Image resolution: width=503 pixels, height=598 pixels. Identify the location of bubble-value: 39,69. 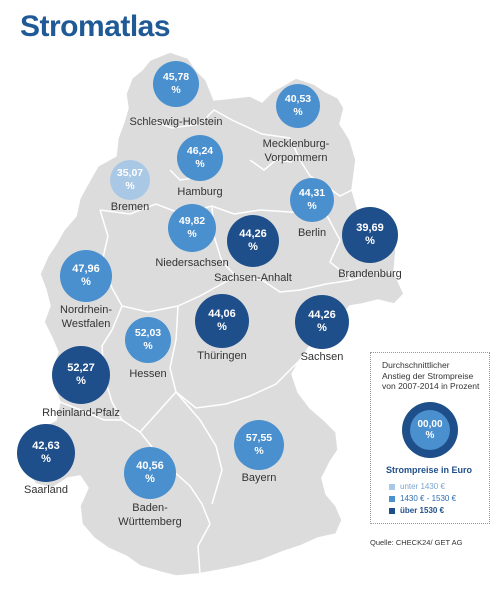
(370, 227).